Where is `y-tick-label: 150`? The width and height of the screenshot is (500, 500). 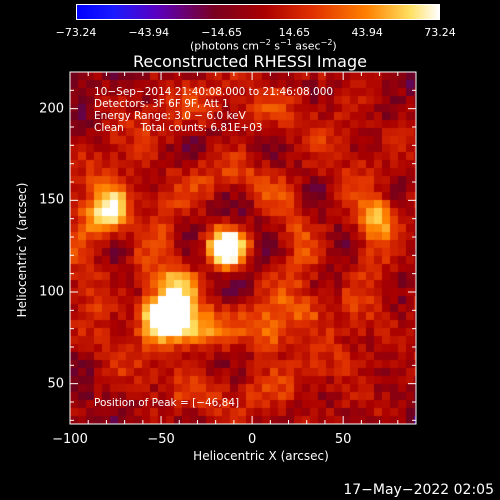
y-tick-label: 150 is located at coordinates (51, 200).